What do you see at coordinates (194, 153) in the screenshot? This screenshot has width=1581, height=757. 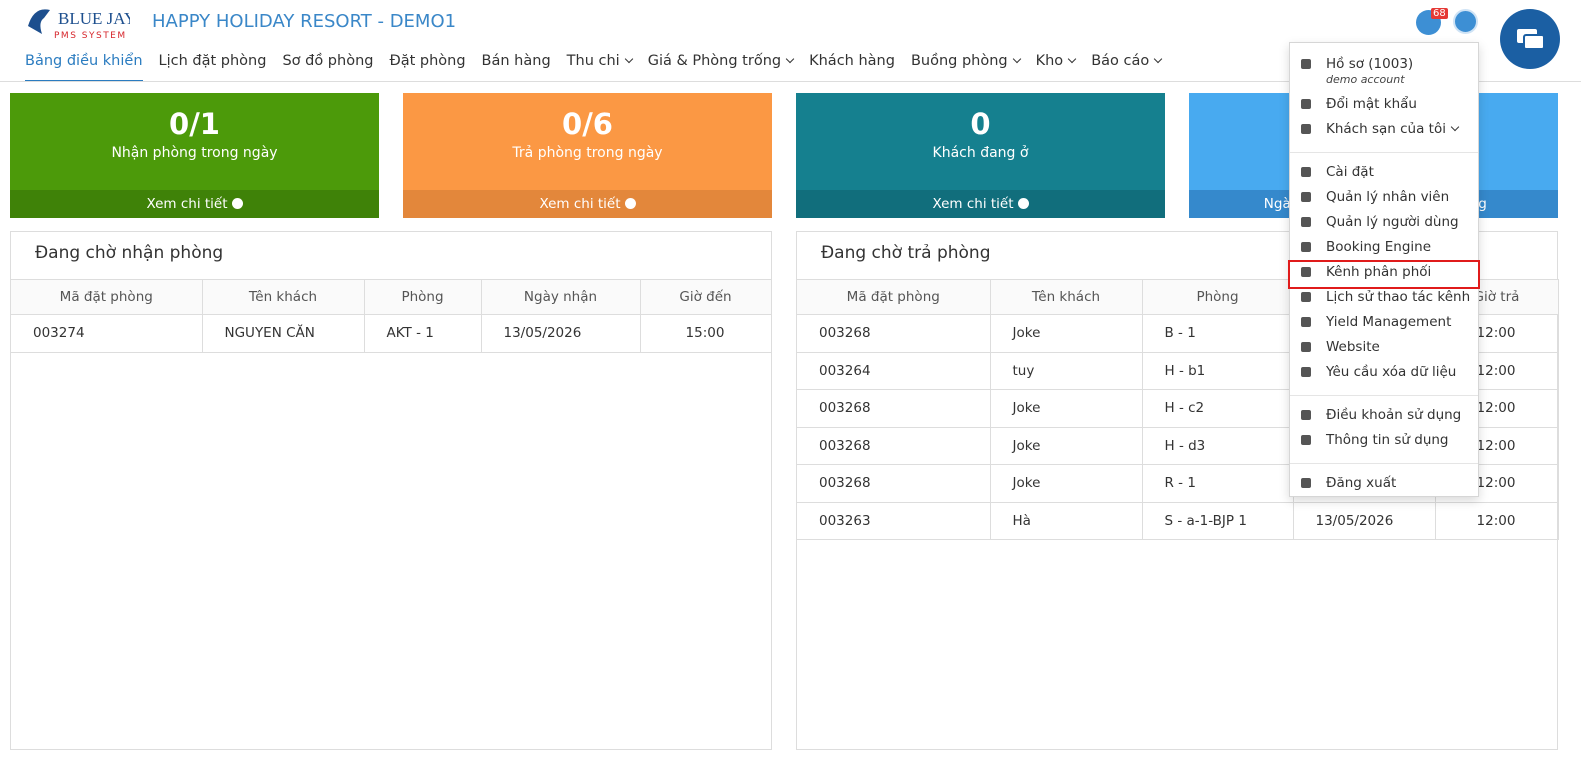 I see `stat-label: Nhận phòng trong ngày` at bounding box center [194, 153].